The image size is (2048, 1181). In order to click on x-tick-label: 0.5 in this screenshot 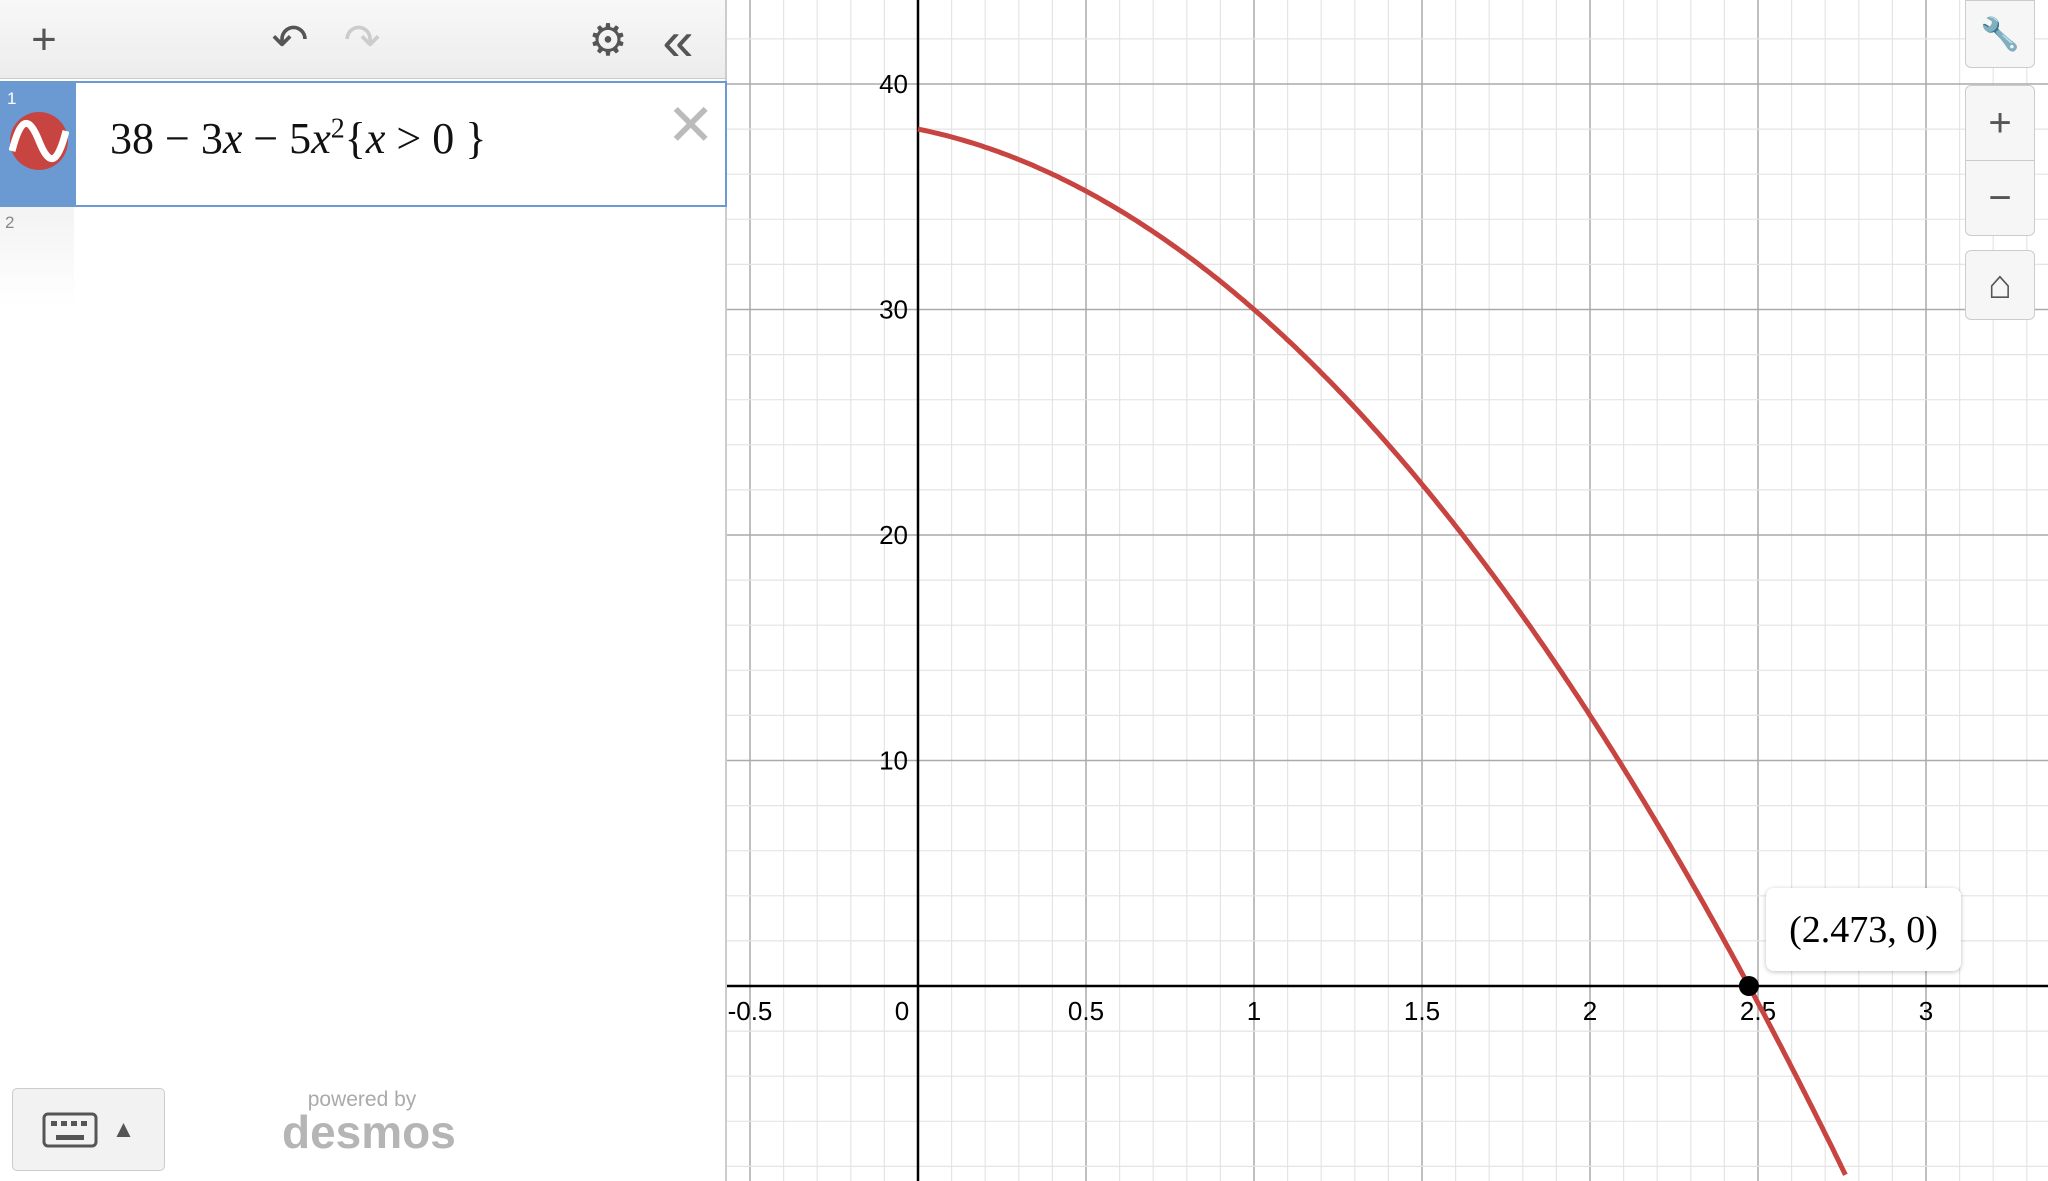, I will do `click(1086, 1011)`.